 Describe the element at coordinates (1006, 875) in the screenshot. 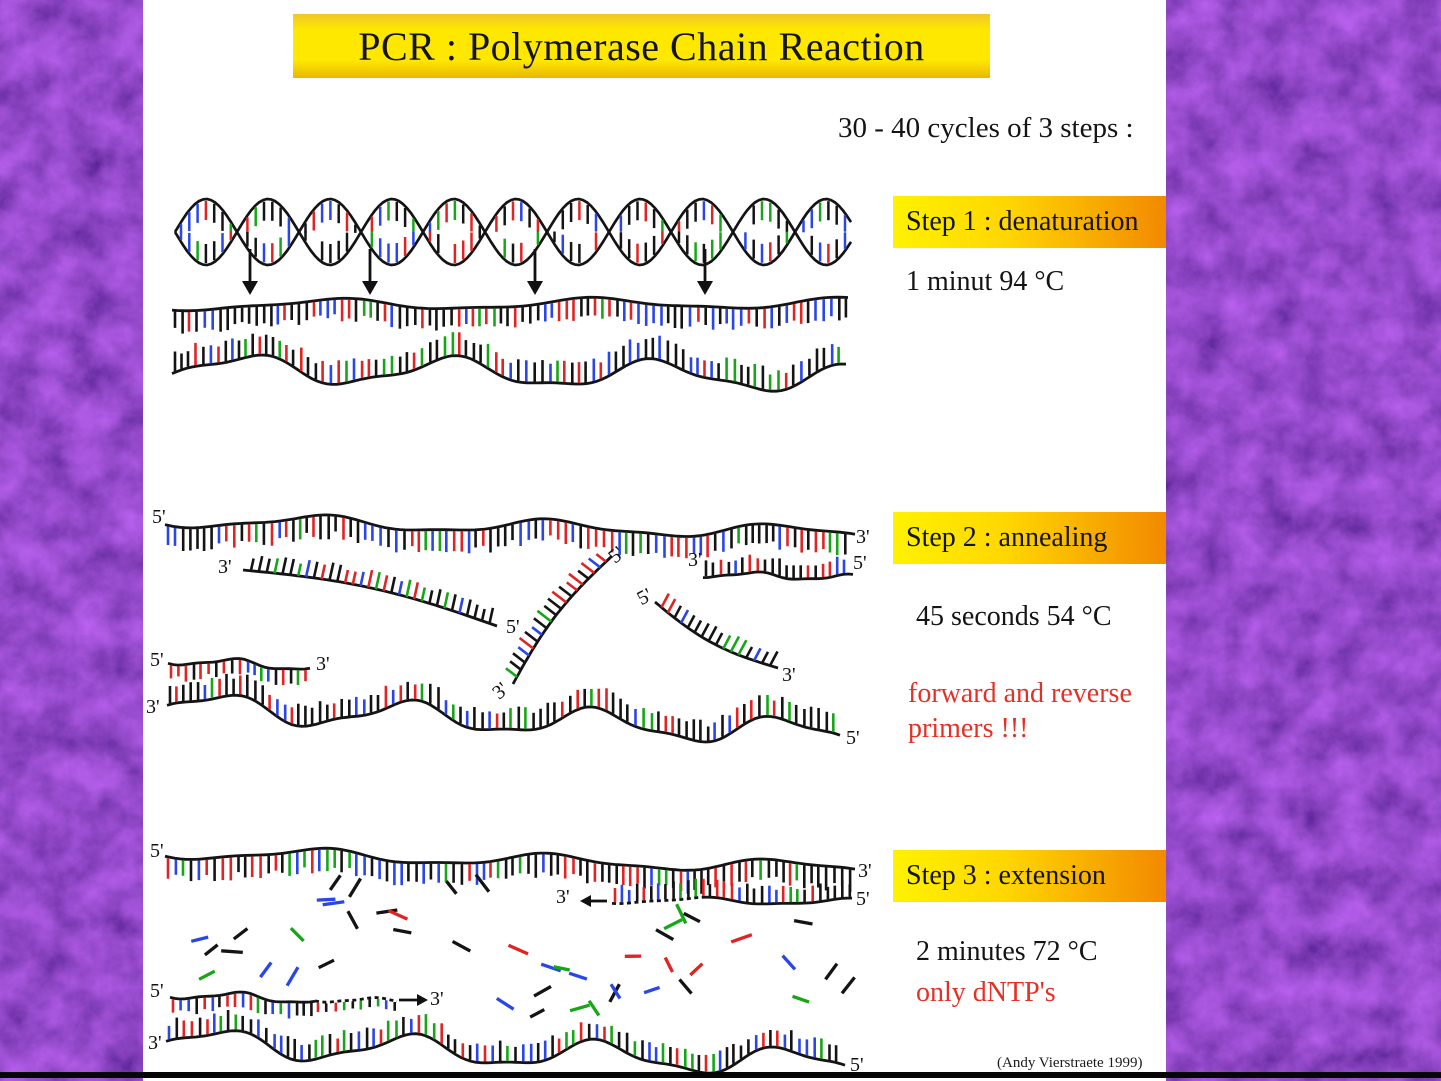

I see `step3-header-label: Step 3 : extension` at that location.